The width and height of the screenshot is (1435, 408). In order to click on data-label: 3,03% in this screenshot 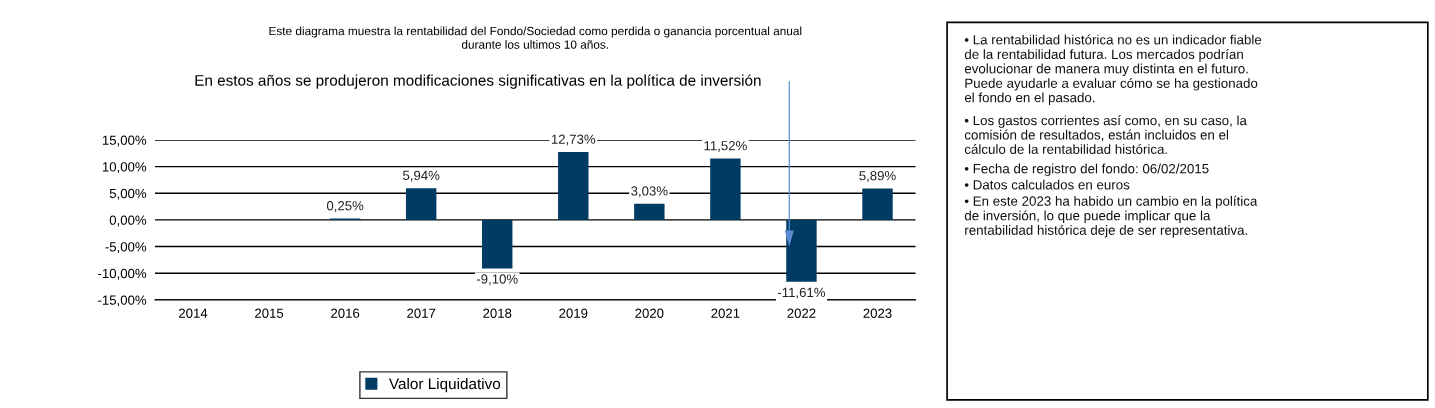, I will do `click(649, 192)`.